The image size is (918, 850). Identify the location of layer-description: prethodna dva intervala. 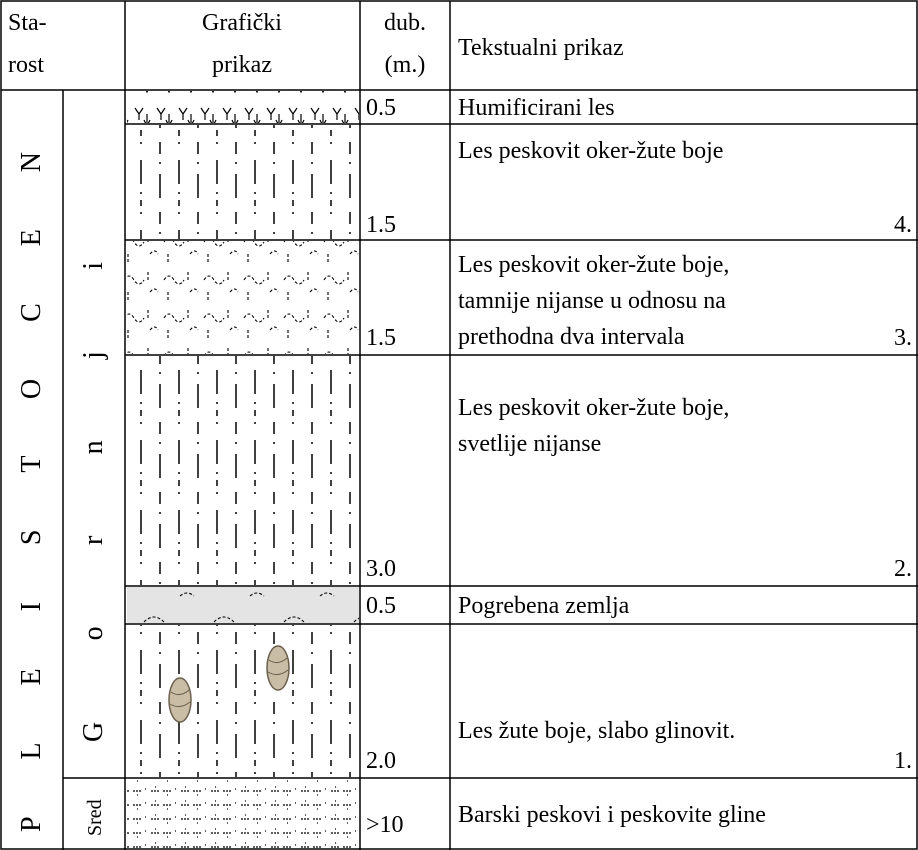
(571, 337).